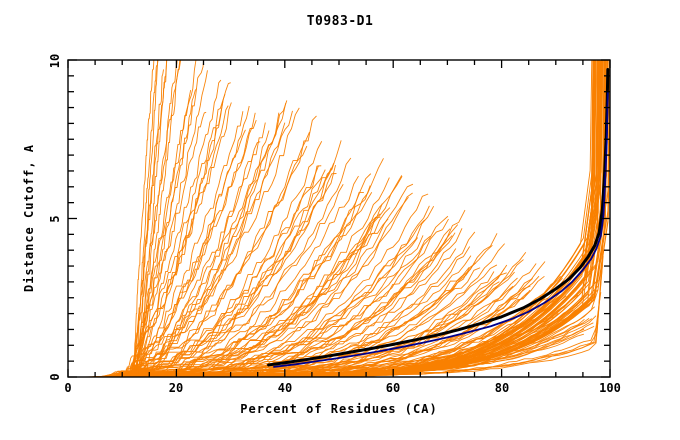  What do you see at coordinates (502, 388) in the screenshot?
I see `x-tick-label-80: 80` at bounding box center [502, 388].